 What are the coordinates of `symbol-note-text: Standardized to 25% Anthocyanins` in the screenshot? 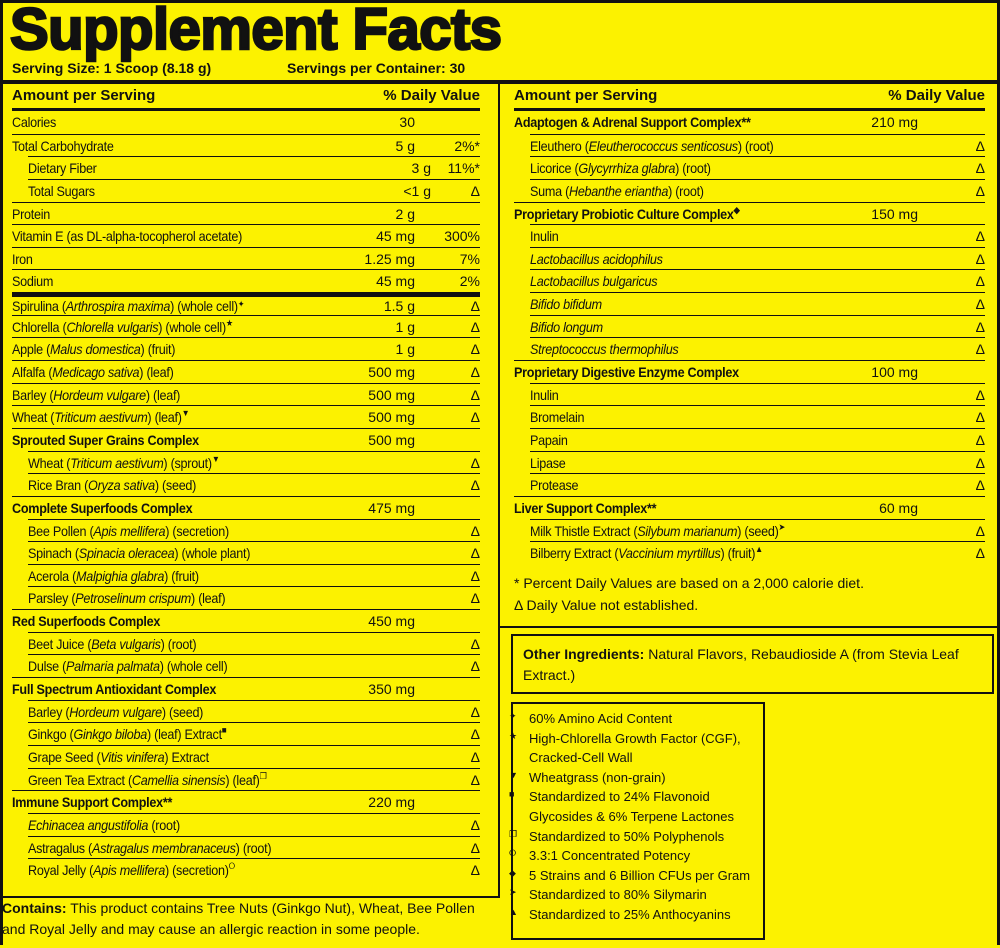 It's located at (630, 914).